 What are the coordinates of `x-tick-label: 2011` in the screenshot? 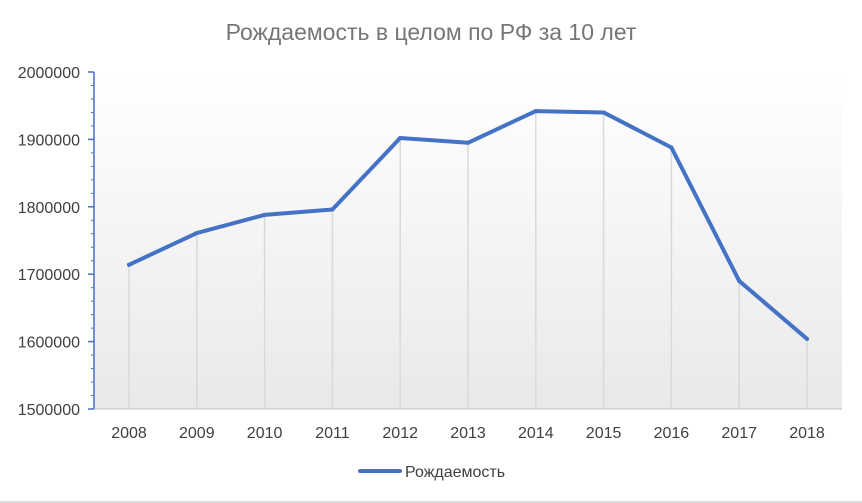 It's located at (332, 433).